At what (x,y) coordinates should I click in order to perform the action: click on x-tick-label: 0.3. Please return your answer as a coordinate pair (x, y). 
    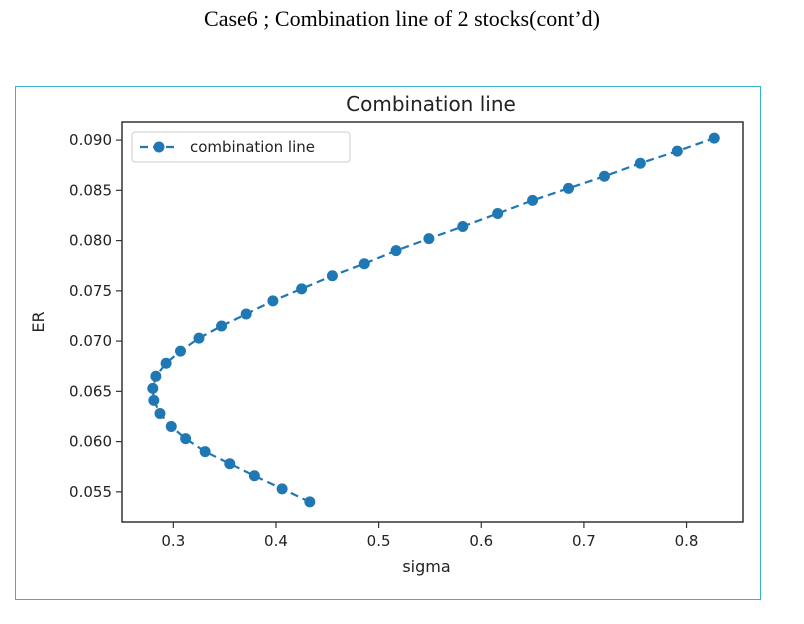
    Looking at the image, I should click on (173, 541).